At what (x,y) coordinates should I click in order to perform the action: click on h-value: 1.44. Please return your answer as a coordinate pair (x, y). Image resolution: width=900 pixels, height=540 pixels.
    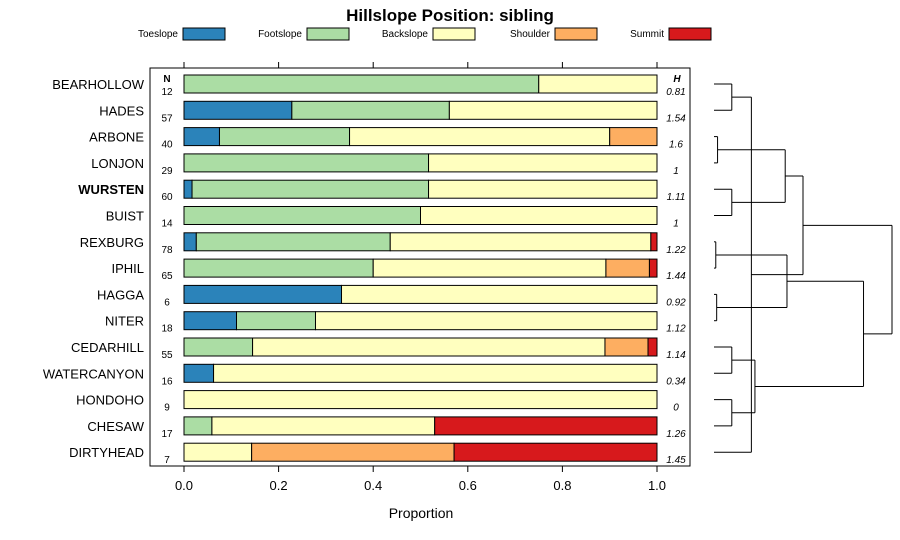
    Looking at the image, I should click on (676, 276).